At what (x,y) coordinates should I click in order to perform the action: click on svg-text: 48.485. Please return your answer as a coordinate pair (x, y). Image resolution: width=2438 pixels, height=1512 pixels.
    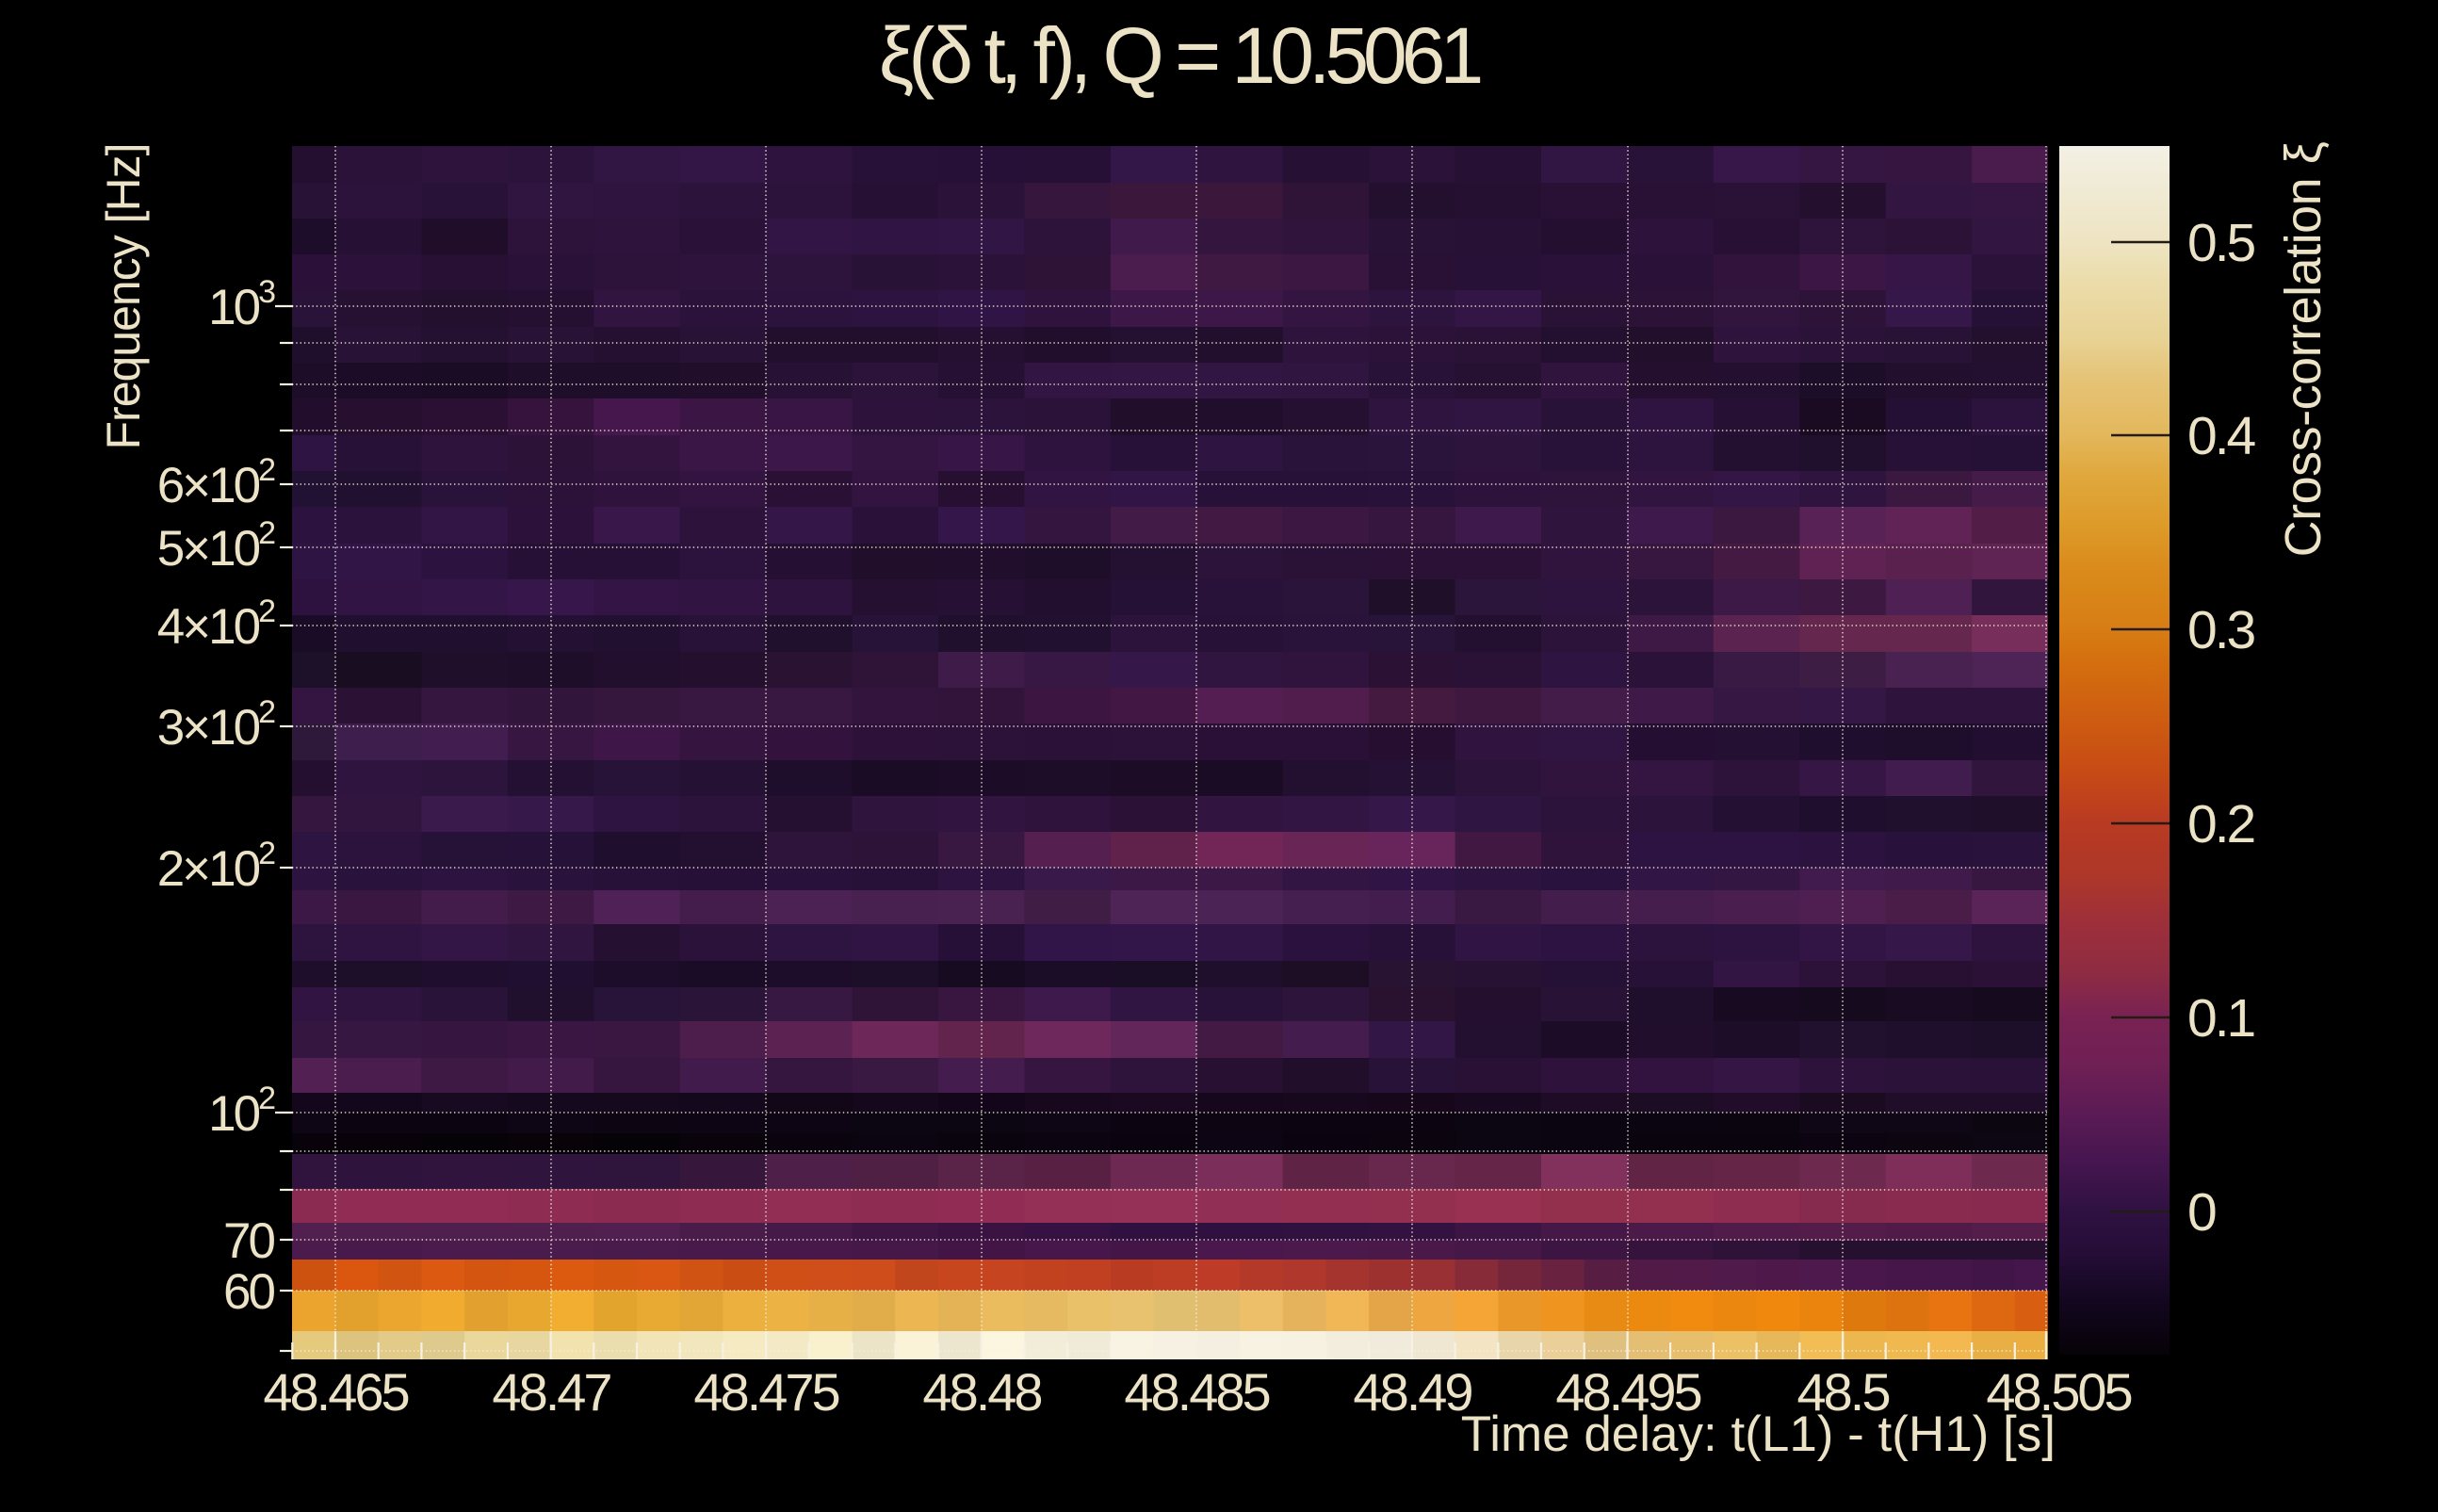
    Looking at the image, I should click on (1196, 1392).